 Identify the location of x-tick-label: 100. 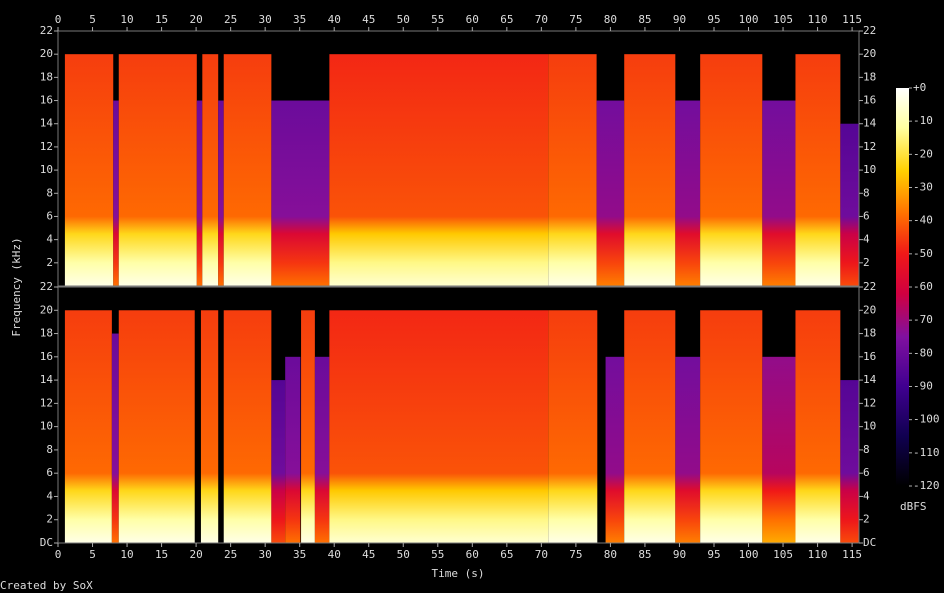
(749, 554).